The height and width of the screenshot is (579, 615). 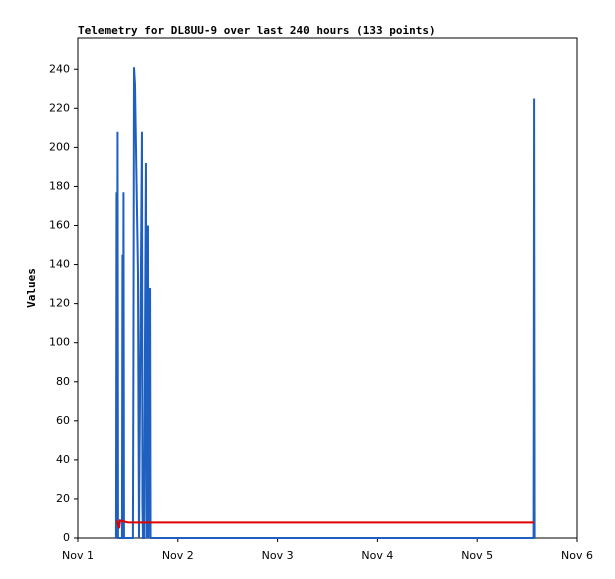 What do you see at coordinates (78, 555) in the screenshot?
I see `x-tick-label: Nov 1` at bounding box center [78, 555].